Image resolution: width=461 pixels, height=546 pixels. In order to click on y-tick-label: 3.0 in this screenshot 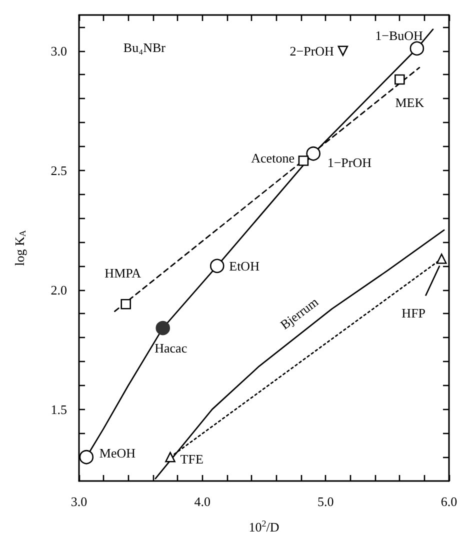, I will do `click(58, 50)`.